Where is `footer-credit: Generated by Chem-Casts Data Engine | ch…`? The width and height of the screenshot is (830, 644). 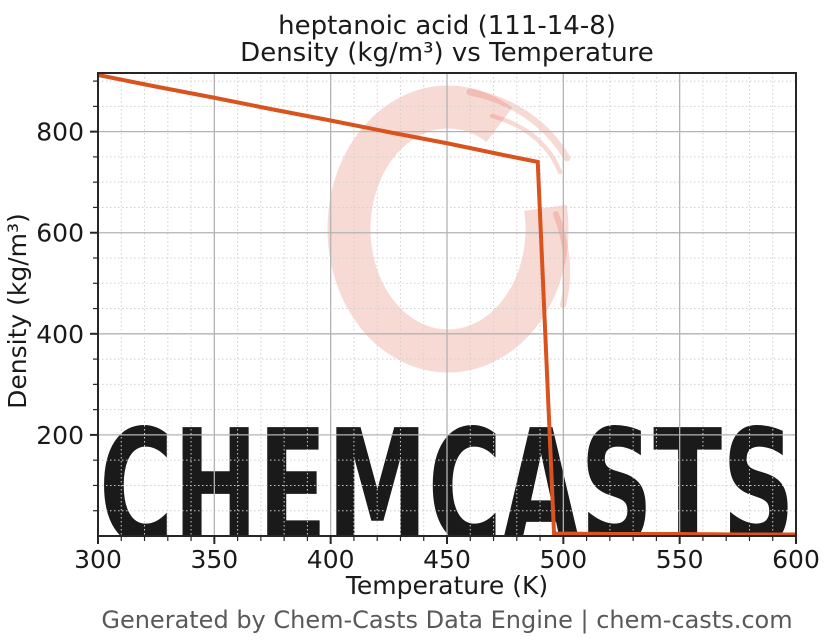 footer-credit: Generated by Chem-Casts Data Engine | ch… is located at coordinates (446, 620).